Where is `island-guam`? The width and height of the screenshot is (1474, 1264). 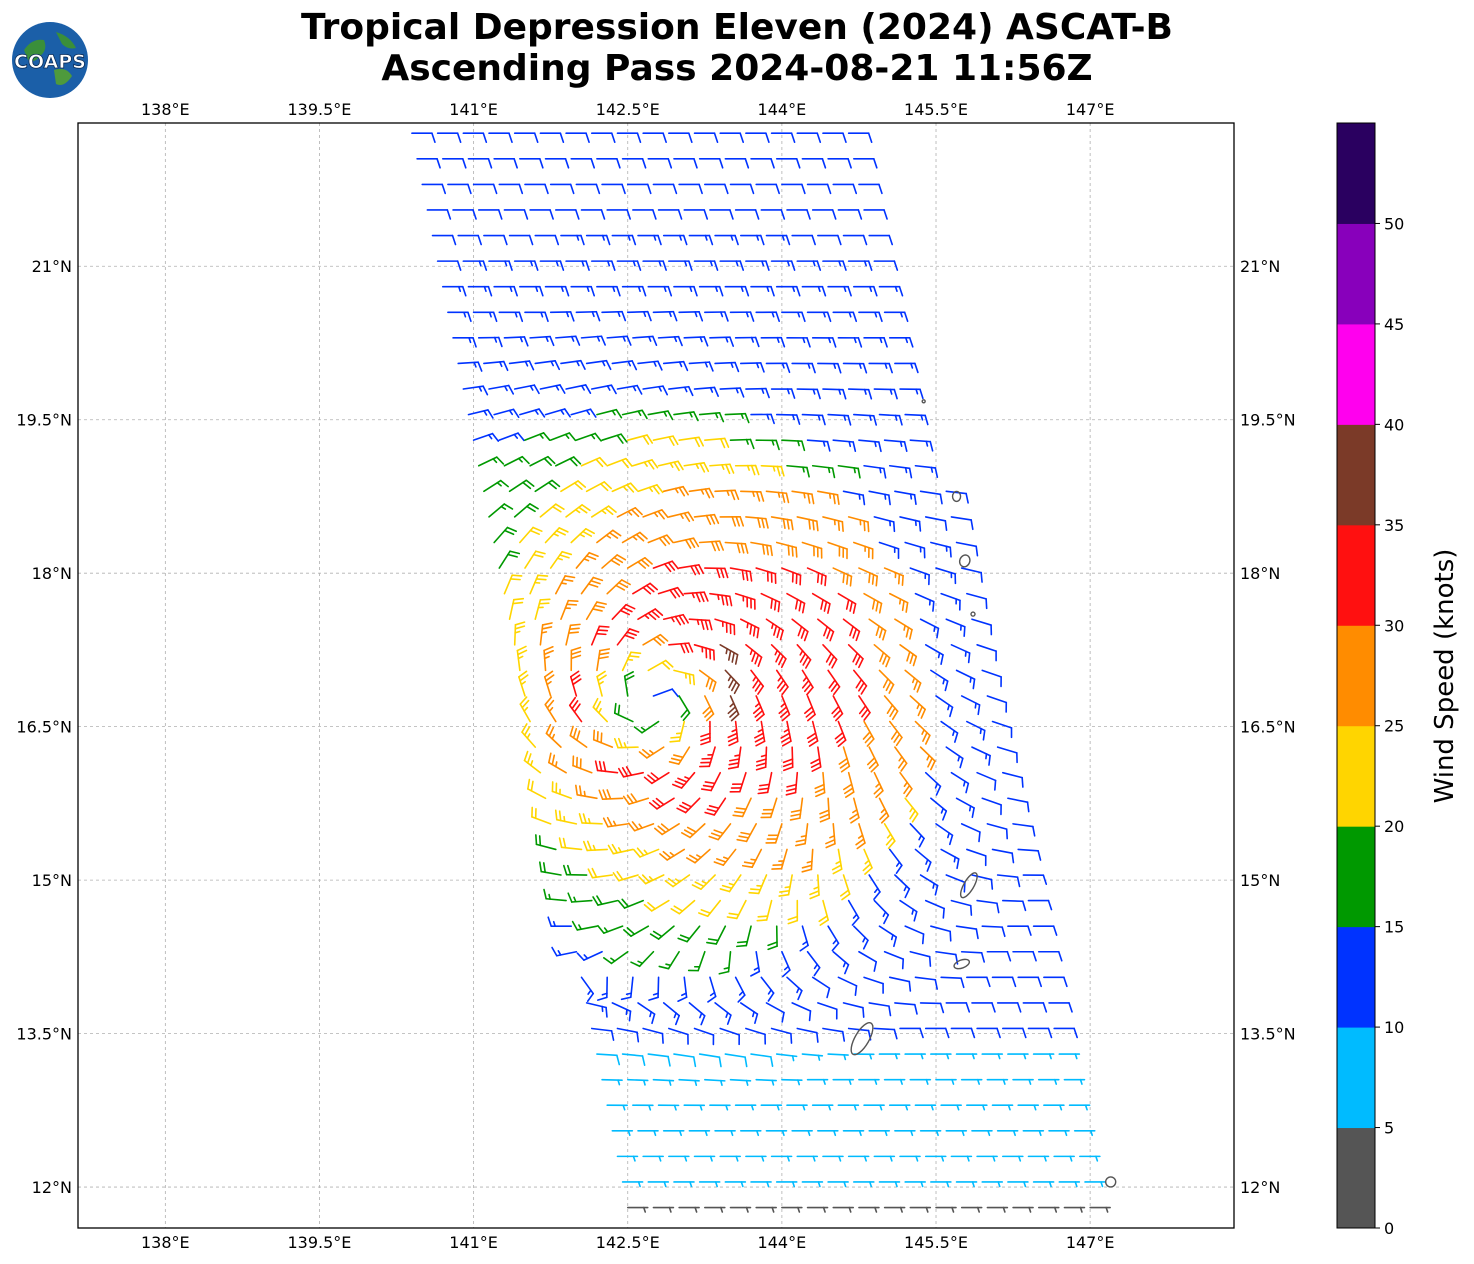 island-guam is located at coordinates (862, 1039).